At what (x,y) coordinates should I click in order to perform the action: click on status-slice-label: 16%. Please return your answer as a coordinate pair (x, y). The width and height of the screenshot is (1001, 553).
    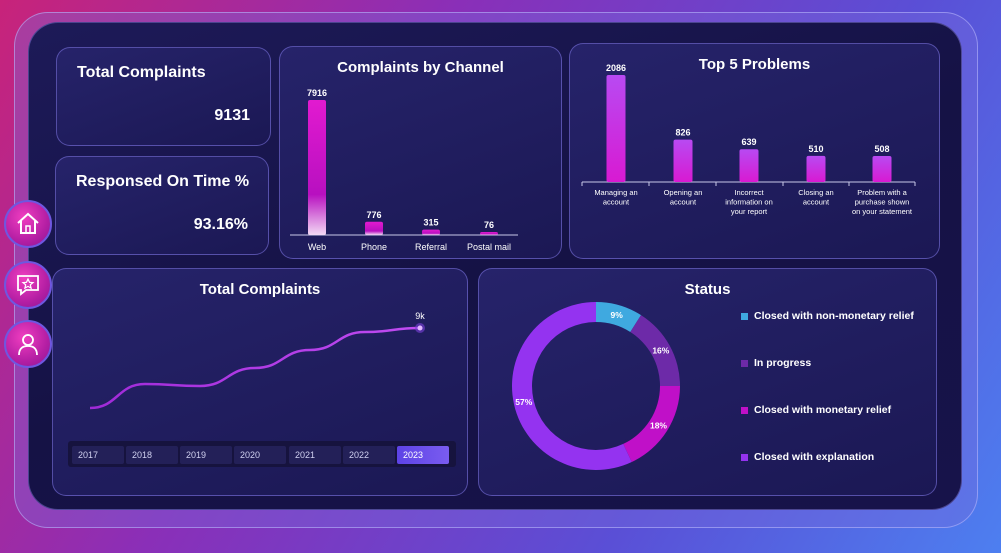
    Looking at the image, I should click on (660, 350).